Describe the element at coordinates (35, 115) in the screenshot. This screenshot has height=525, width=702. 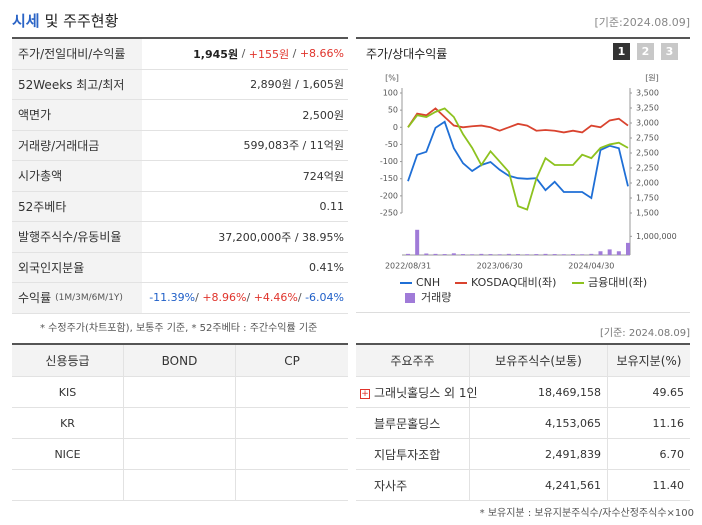
I see `label: 액면가` at that location.